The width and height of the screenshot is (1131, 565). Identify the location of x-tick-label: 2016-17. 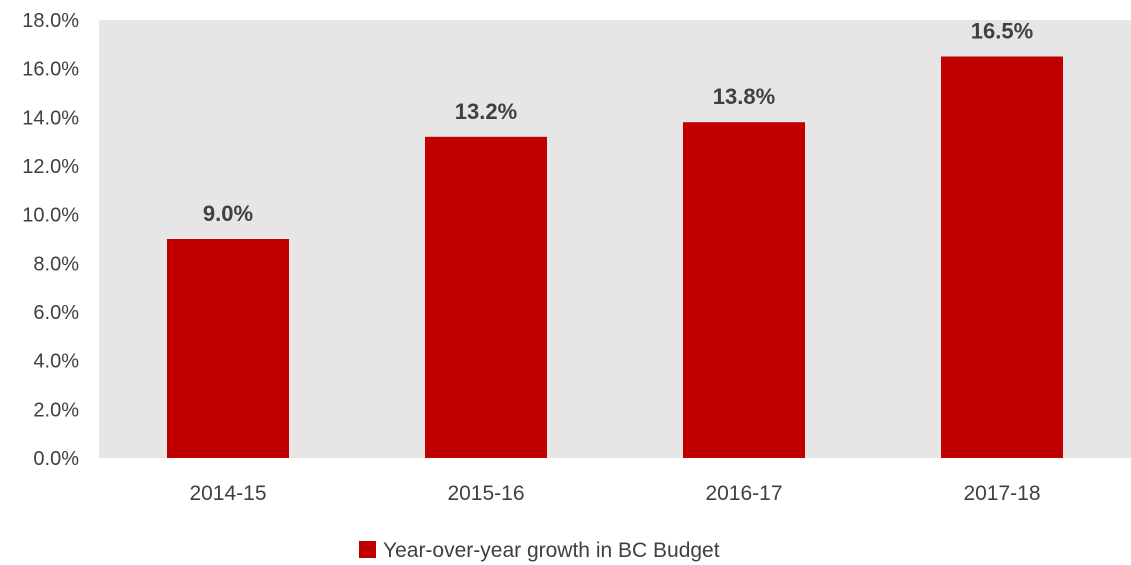
(743, 493).